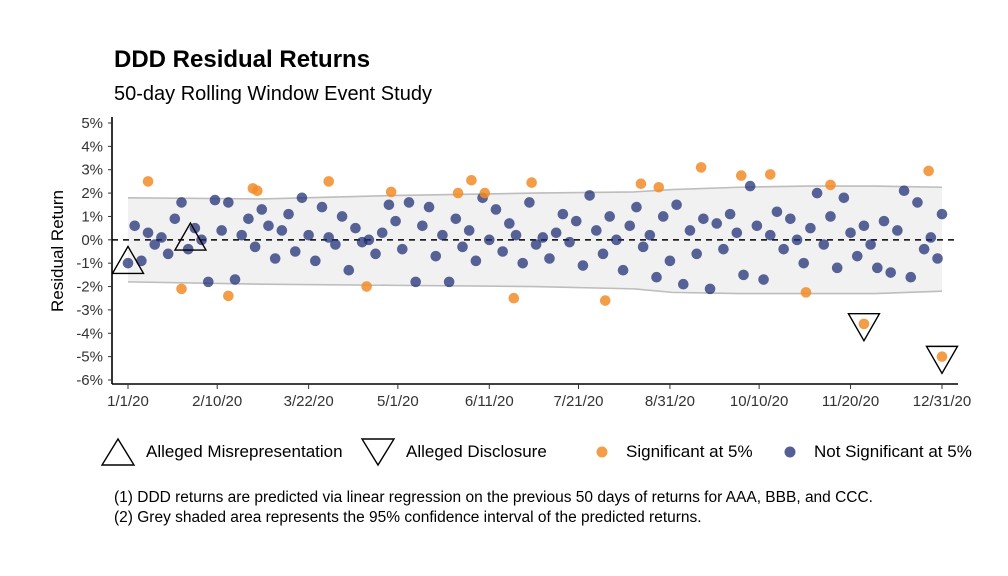  Describe the element at coordinates (128, 401) in the screenshot. I see `x-tick-label: 1/1/20` at that location.